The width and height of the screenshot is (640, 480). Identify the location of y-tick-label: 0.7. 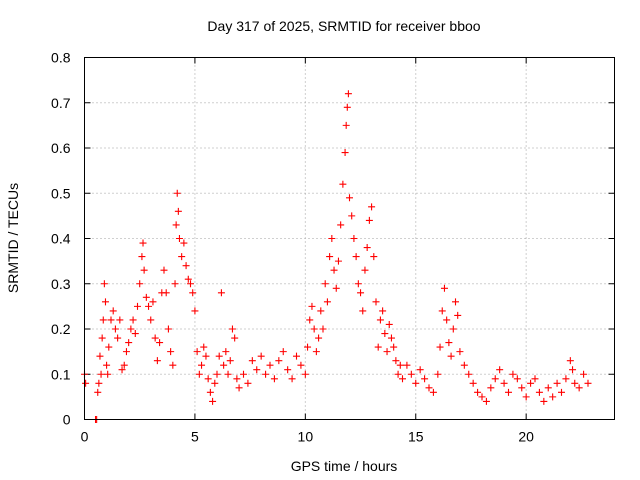
(61, 103).